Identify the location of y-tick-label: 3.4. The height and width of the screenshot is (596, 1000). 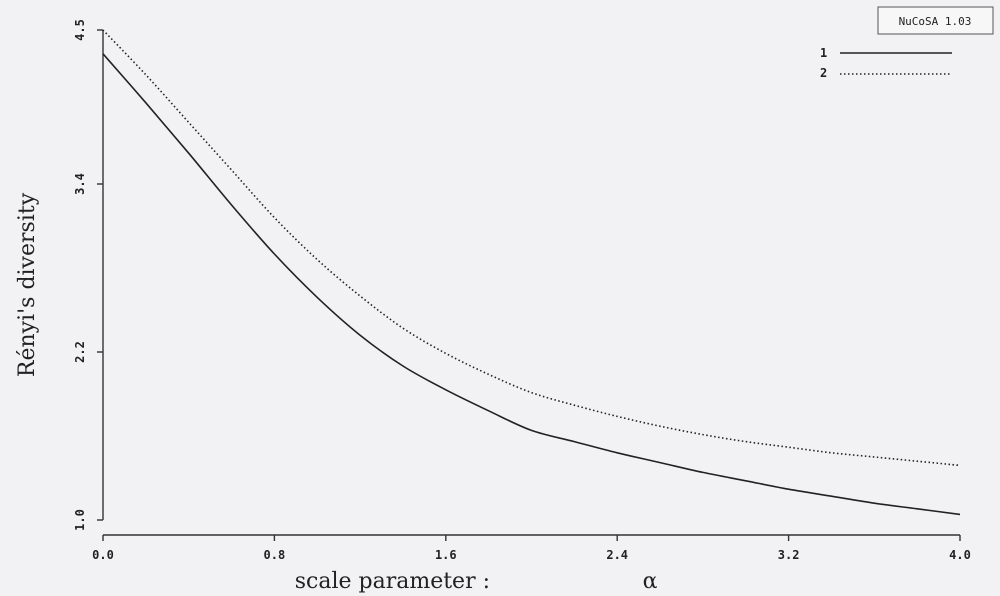
(80, 184).